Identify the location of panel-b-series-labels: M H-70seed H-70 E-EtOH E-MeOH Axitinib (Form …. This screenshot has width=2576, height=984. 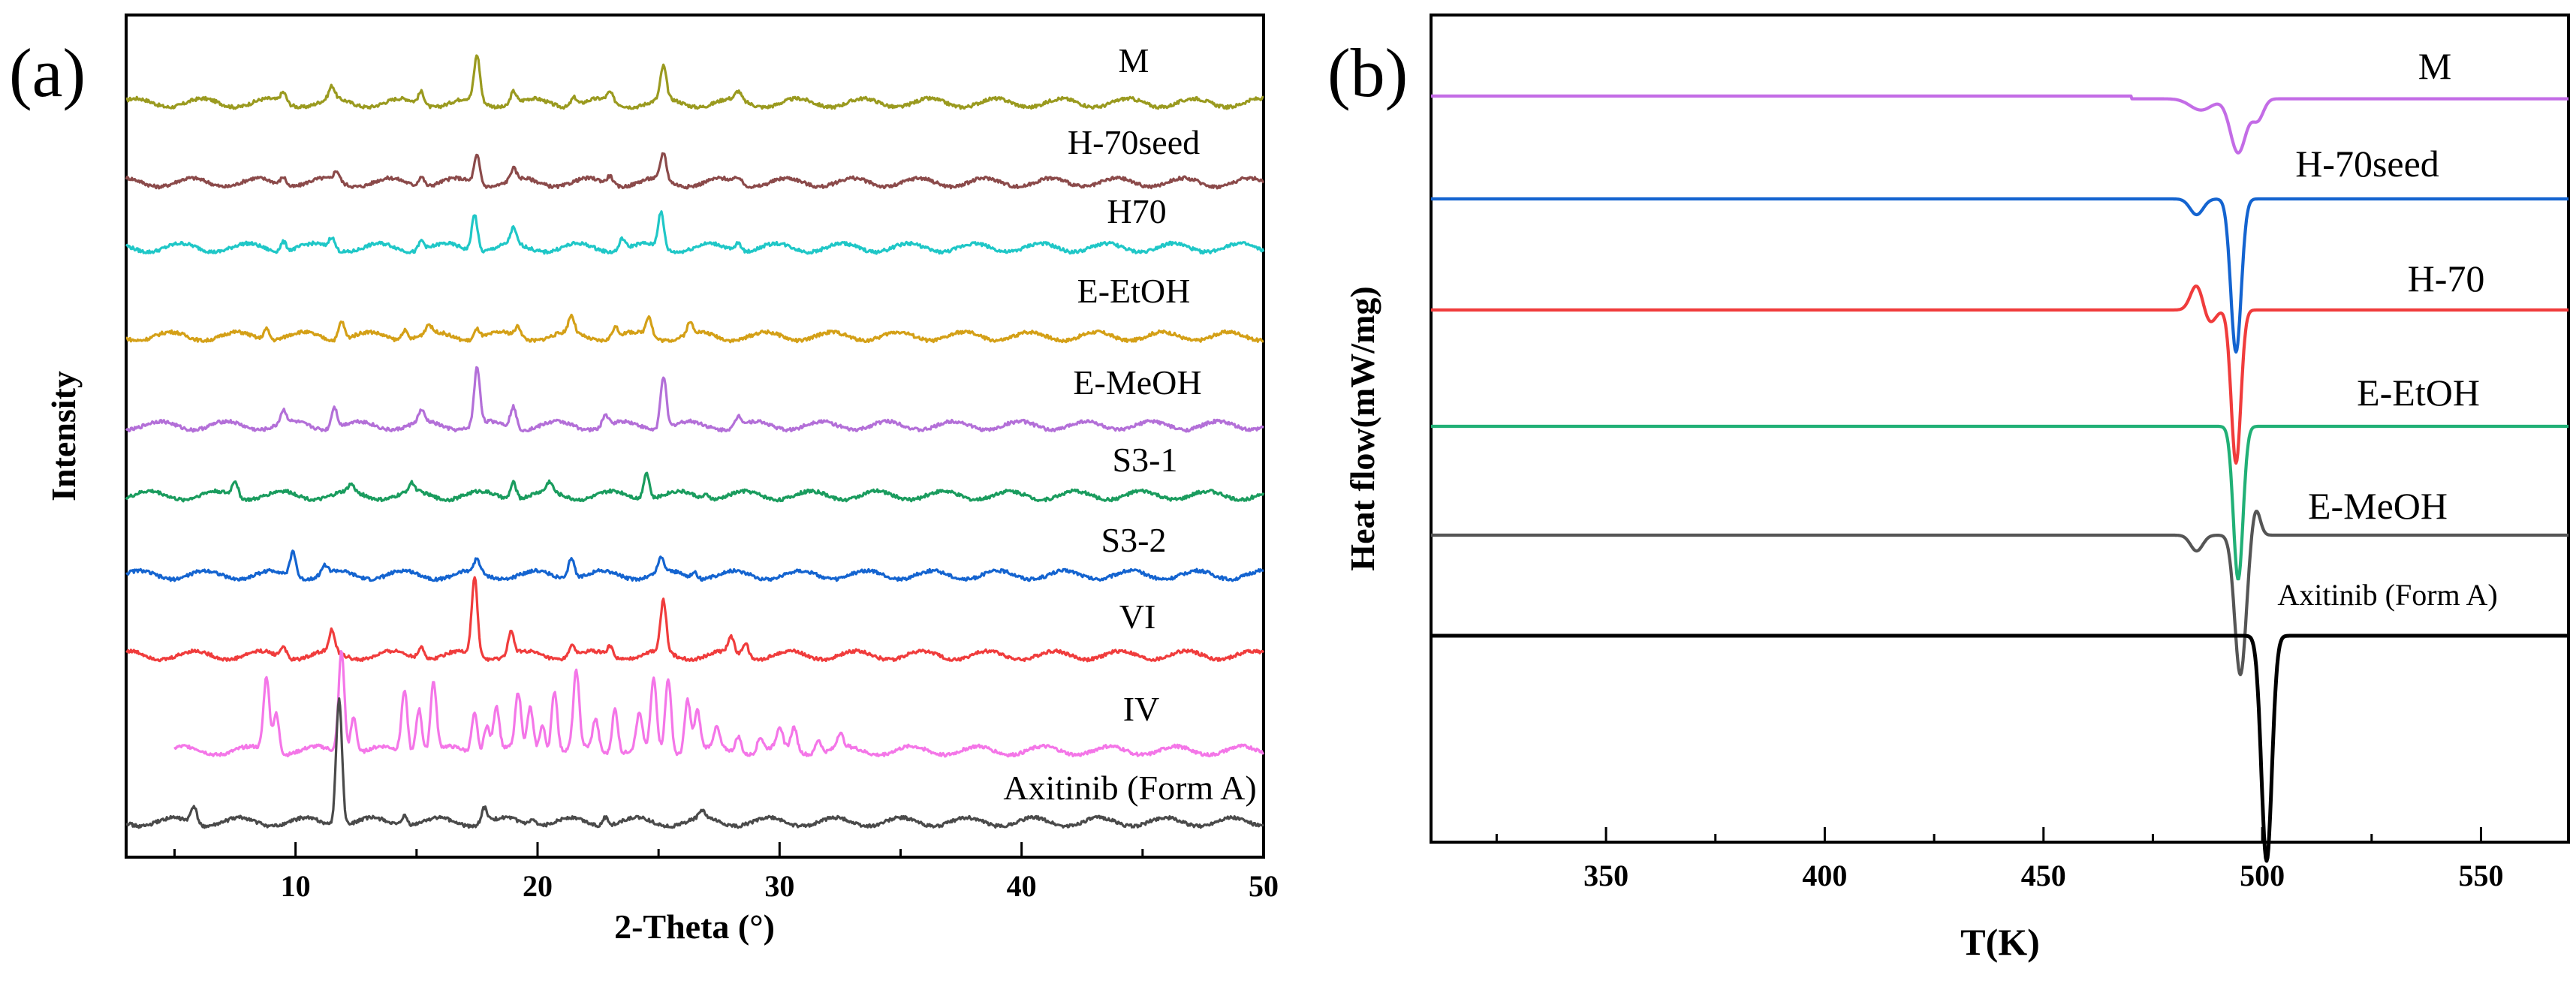
(2387, 328).